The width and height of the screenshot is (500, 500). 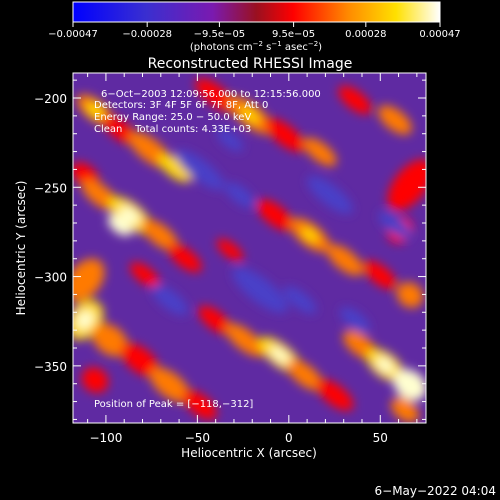 What do you see at coordinates (293, 34) in the screenshot?
I see `colorbar-tick-label: 9.5e−05` at bounding box center [293, 34].